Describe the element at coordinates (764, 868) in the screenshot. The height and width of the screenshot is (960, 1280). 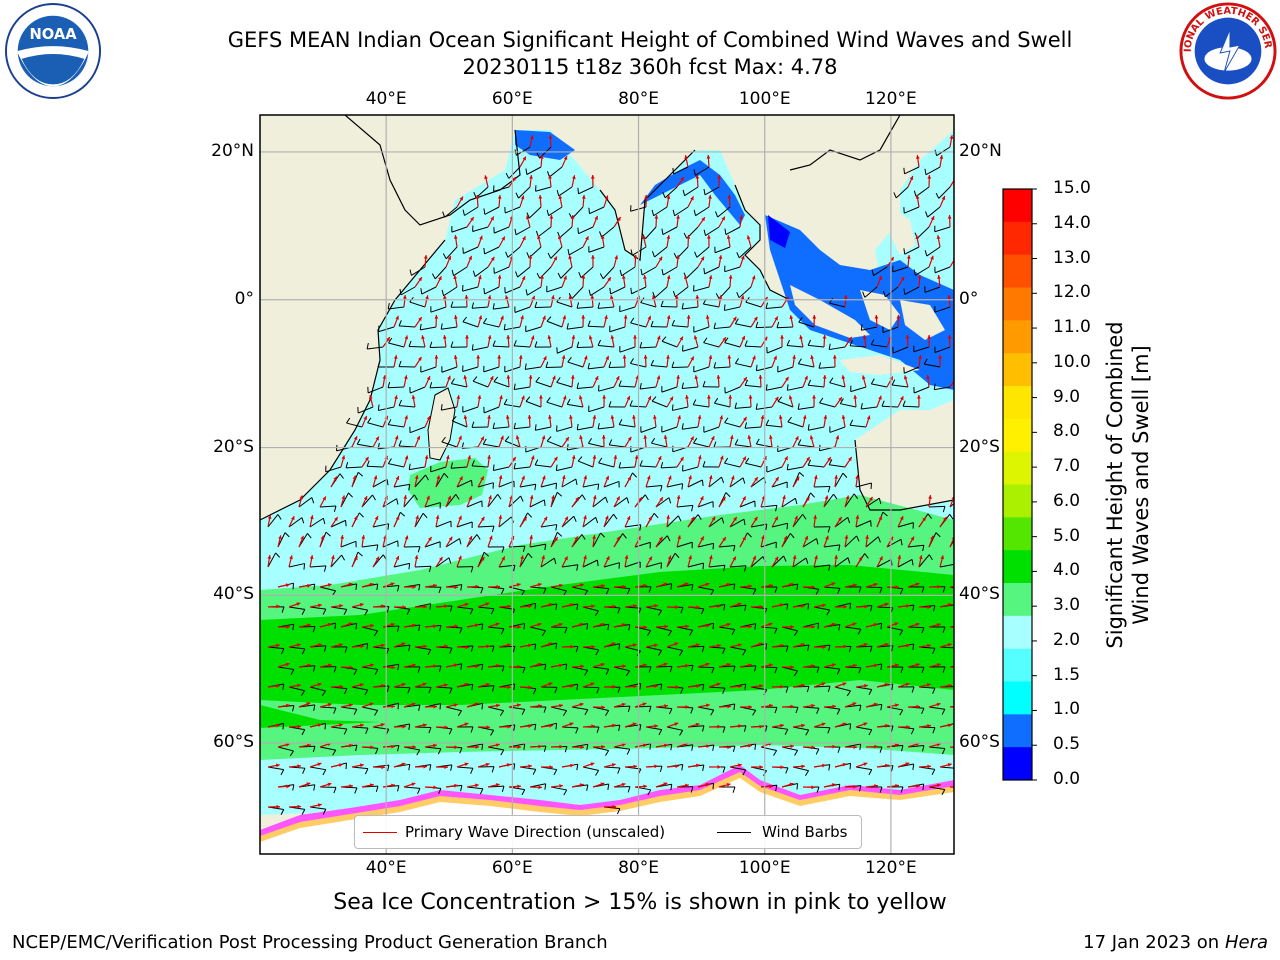
I see `lon-tick-label-bottom: 100°E` at that location.